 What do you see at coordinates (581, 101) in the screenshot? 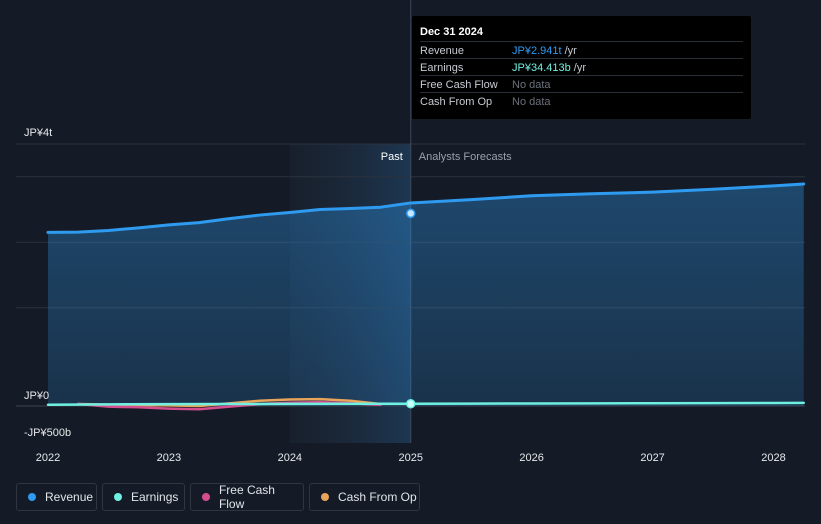
I see `tooltip-row-cash-from-op: Cash From Op No data` at bounding box center [581, 101].